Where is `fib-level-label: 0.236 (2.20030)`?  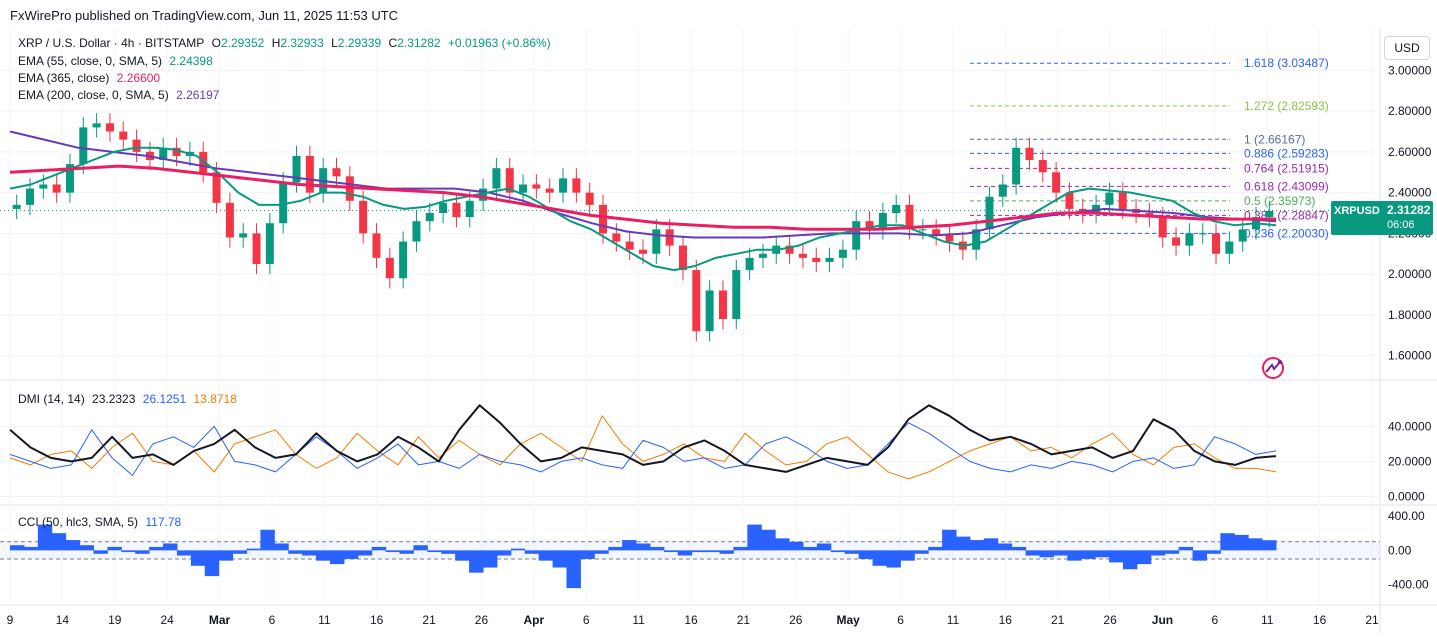 fib-level-label: 0.236 (2.20030) is located at coordinates (1286, 233).